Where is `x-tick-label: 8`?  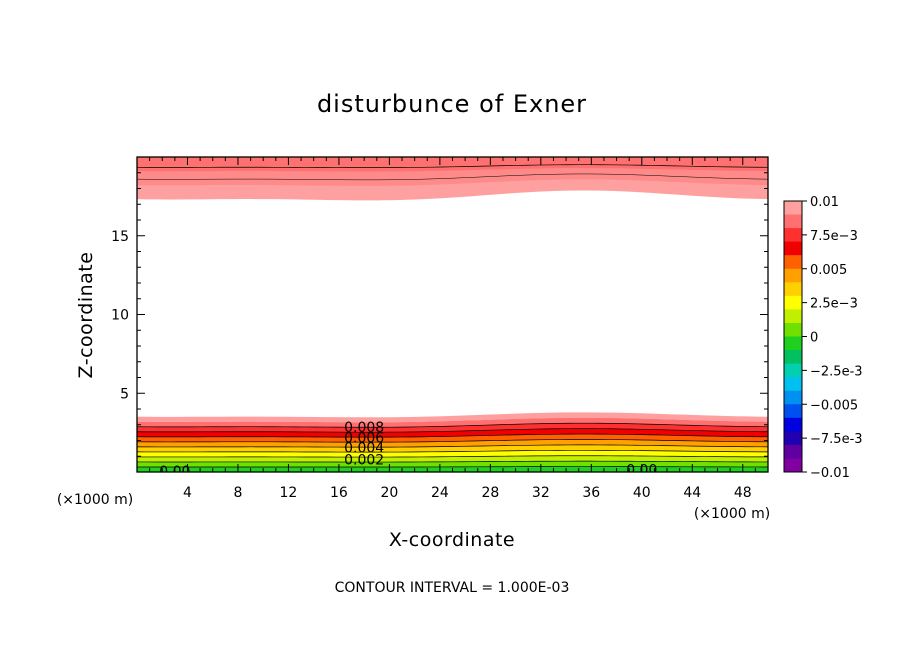 x-tick-label: 8 is located at coordinates (237, 493).